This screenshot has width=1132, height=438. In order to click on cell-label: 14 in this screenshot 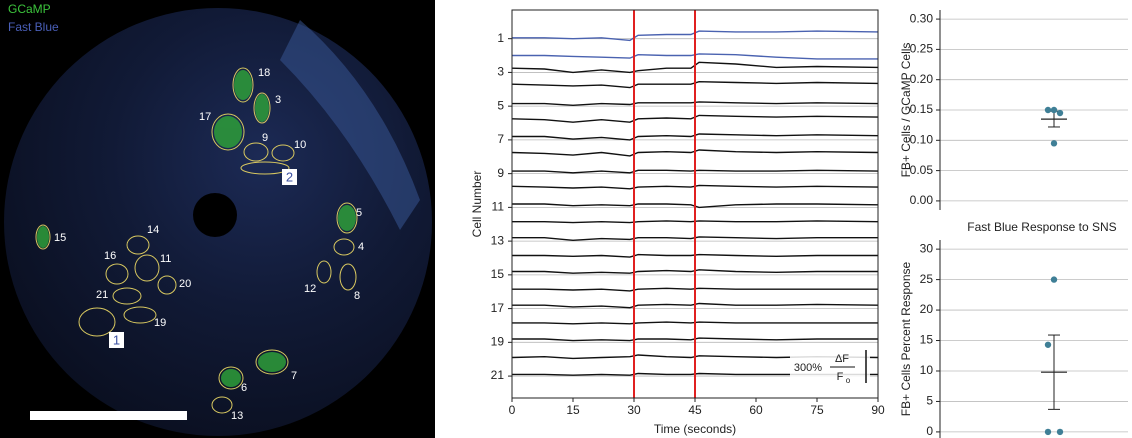, I will do `click(153, 230)`.